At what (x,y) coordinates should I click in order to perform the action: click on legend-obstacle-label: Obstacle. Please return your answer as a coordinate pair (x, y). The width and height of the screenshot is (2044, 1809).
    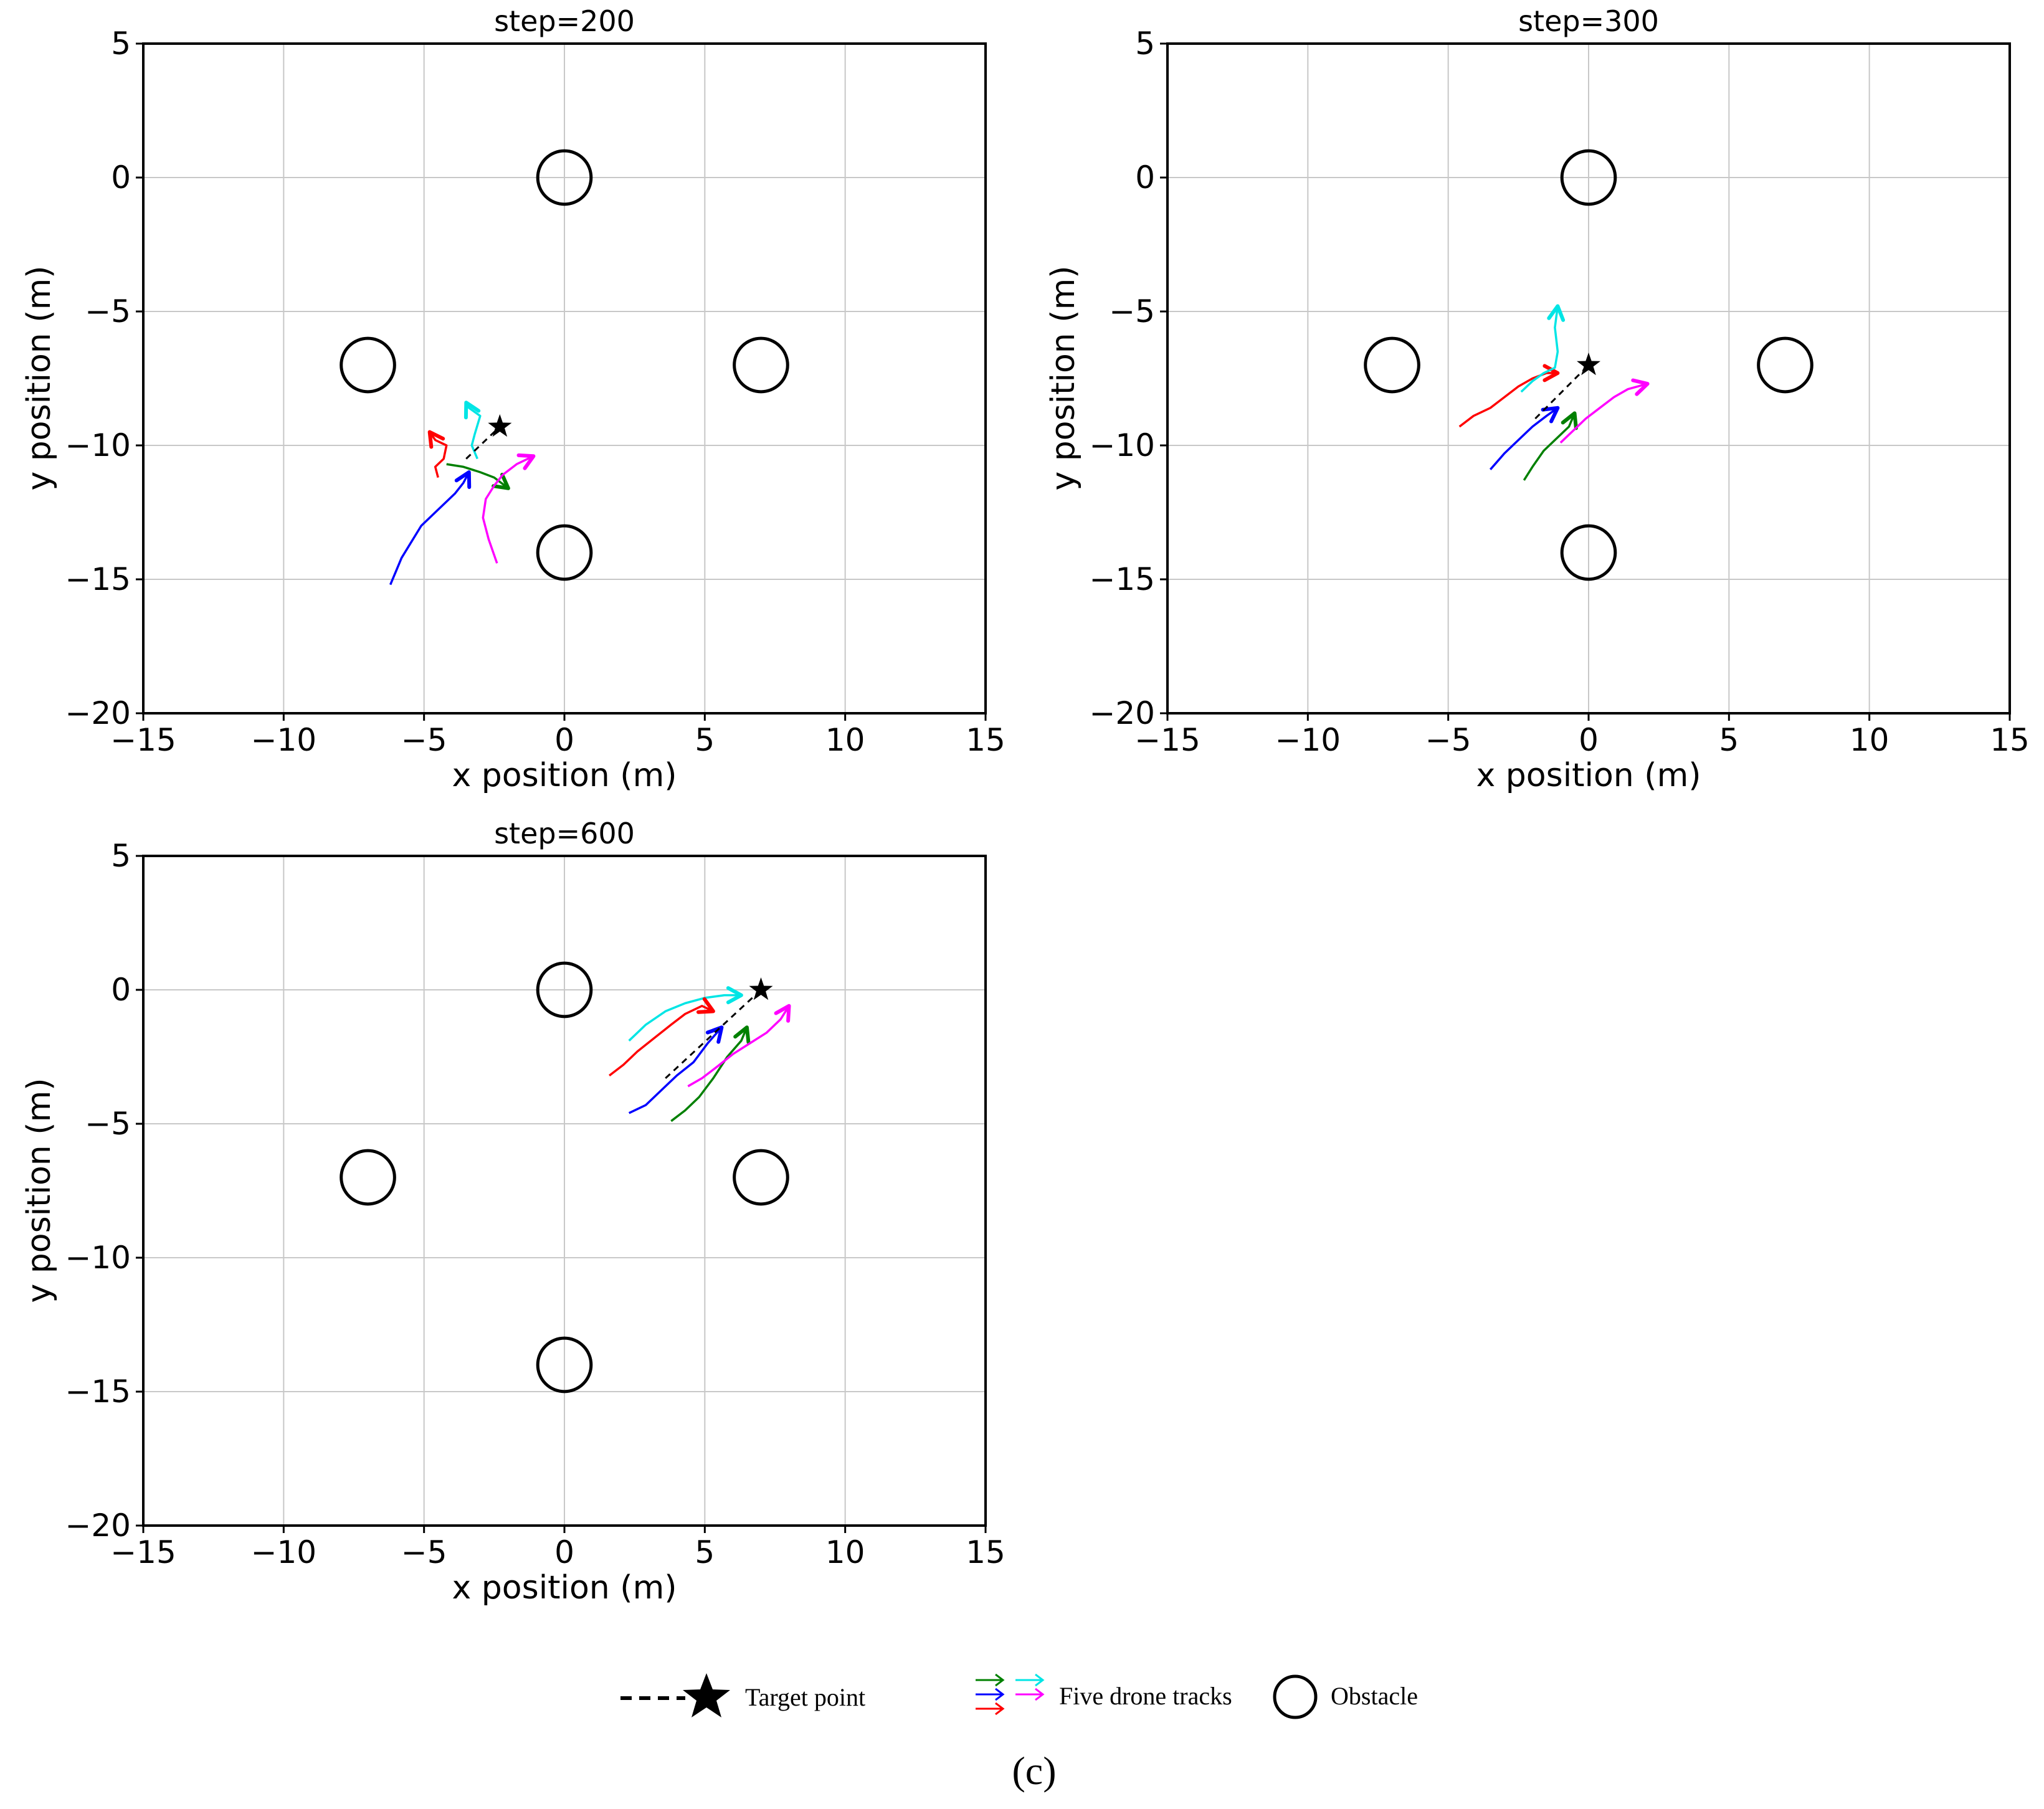
    Looking at the image, I should click on (1374, 1696).